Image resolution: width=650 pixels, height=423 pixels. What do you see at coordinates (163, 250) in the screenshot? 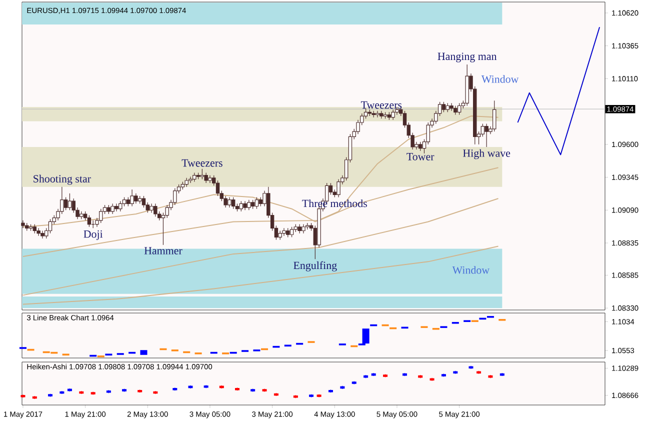
I see `annotation: Hammer` at bounding box center [163, 250].